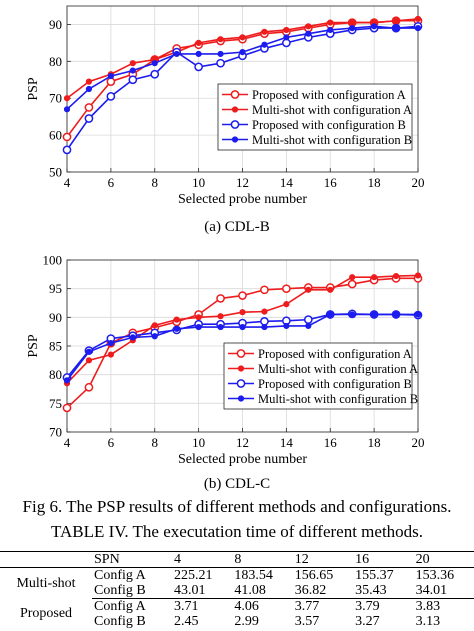 The height and width of the screenshot is (631, 474). I want to click on legend-label: Proposed with configuration A, so click(329, 95).